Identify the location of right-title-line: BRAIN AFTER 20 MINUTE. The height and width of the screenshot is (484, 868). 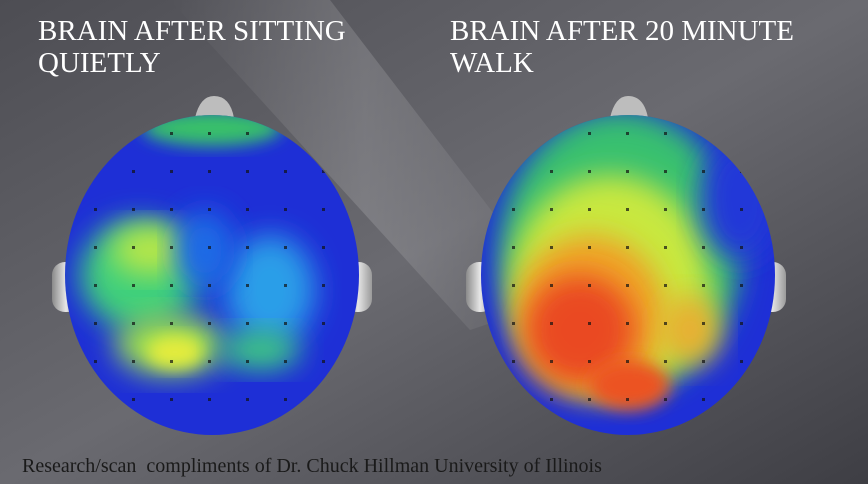
(622, 31).